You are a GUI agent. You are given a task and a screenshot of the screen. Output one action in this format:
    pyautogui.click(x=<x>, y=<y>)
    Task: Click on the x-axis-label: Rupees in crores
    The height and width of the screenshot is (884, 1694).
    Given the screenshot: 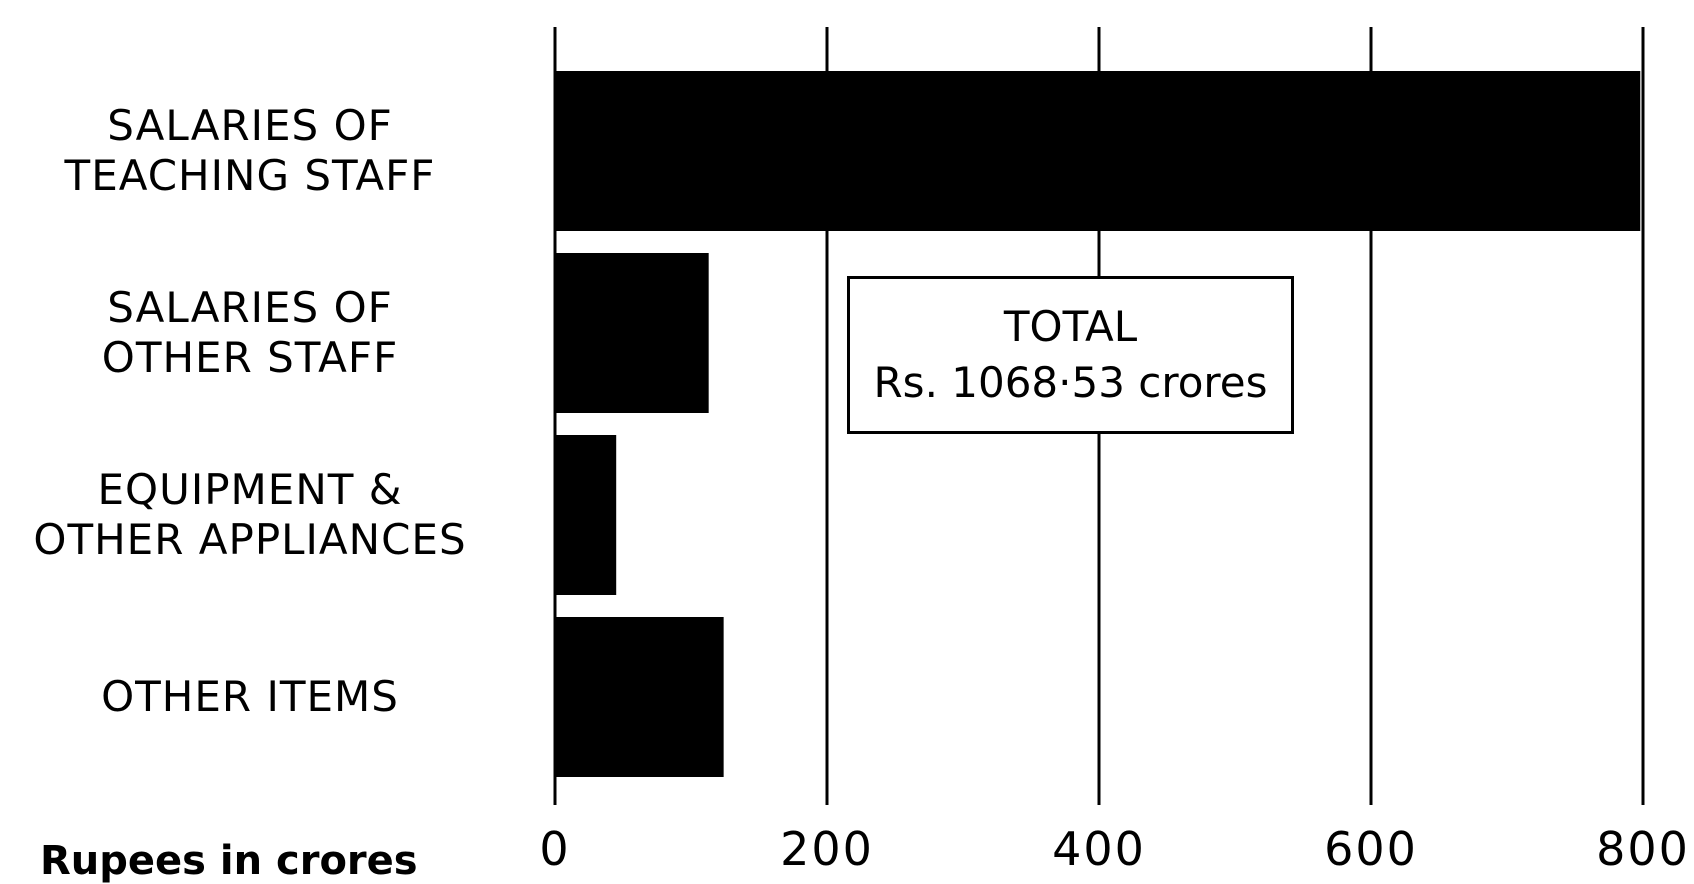 What is the action you would take?
    pyautogui.click(x=229, y=861)
    